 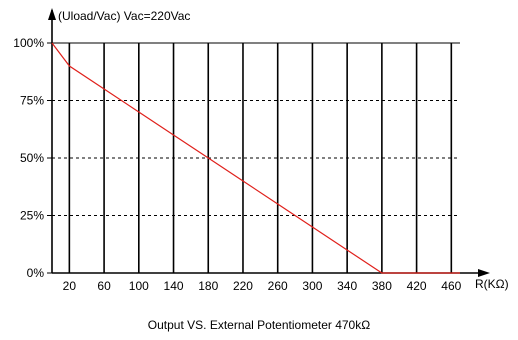 I want to click on x-tick-label: 380, so click(x=382, y=286).